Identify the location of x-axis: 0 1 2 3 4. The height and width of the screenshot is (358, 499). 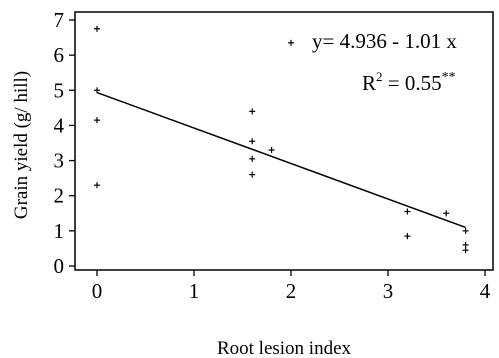
(291, 286).